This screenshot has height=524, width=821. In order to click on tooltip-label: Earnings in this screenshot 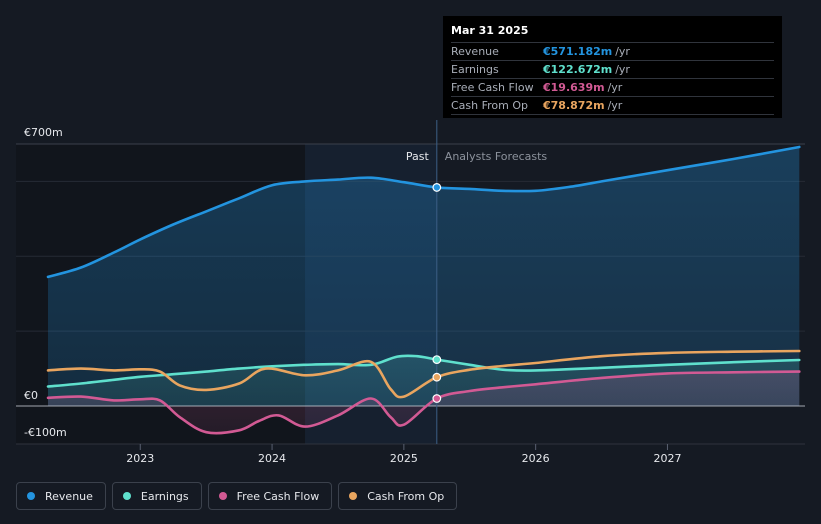, I will do `click(475, 69)`.